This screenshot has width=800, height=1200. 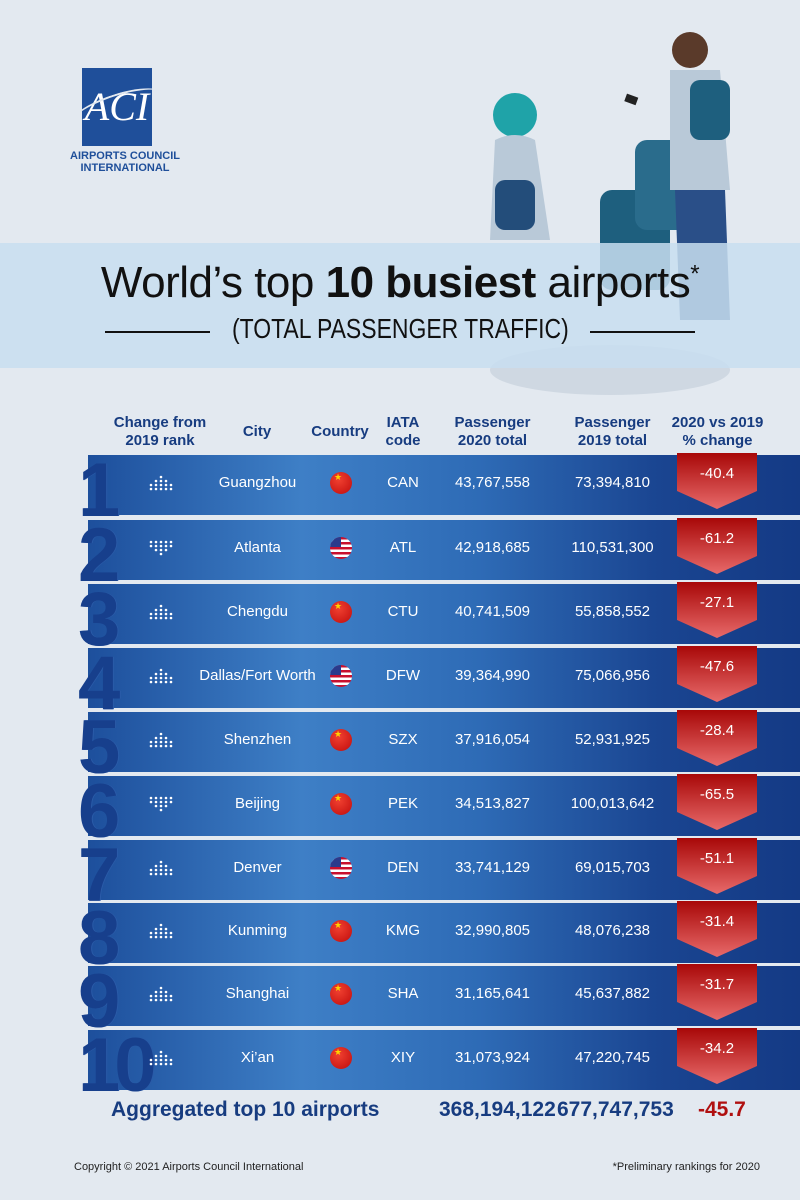 What do you see at coordinates (257, 431) in the screenshot?
I see `header-city: City` at bounding box center [257, 431].